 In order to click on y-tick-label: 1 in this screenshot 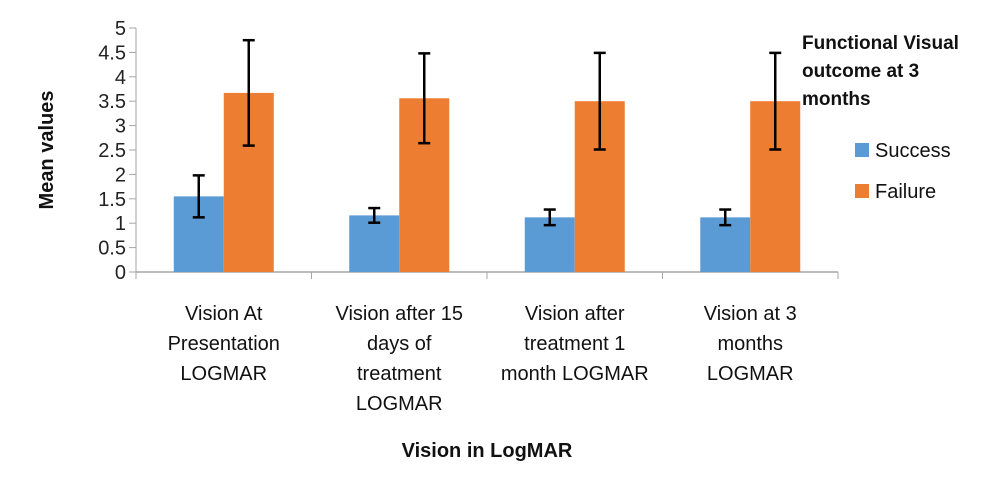, I will do `click(120, 224)`.